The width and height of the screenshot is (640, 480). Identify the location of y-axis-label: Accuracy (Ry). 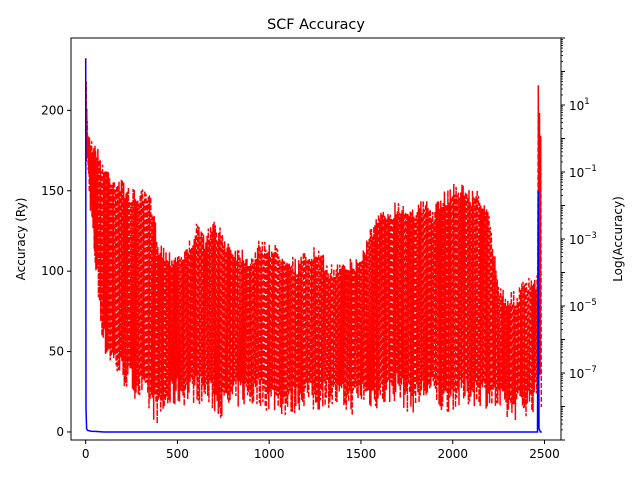
(21, 239).